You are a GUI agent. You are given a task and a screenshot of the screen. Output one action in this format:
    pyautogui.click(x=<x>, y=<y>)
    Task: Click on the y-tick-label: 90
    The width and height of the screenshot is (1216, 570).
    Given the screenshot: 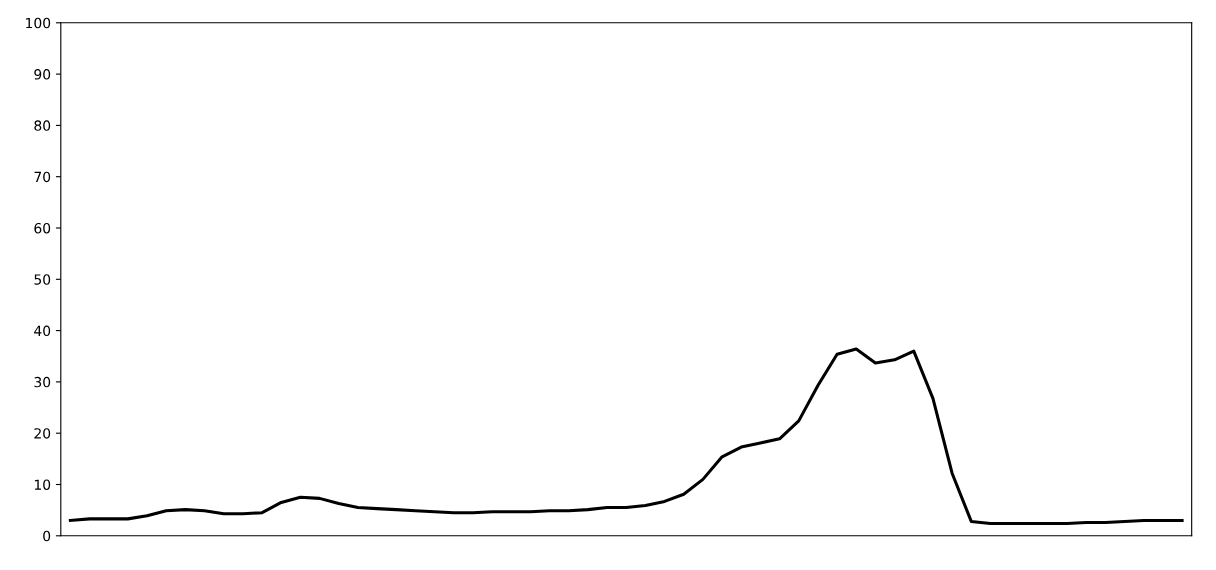 What is the action you would take?
    pyautogui.click(x=42, y=74)
    